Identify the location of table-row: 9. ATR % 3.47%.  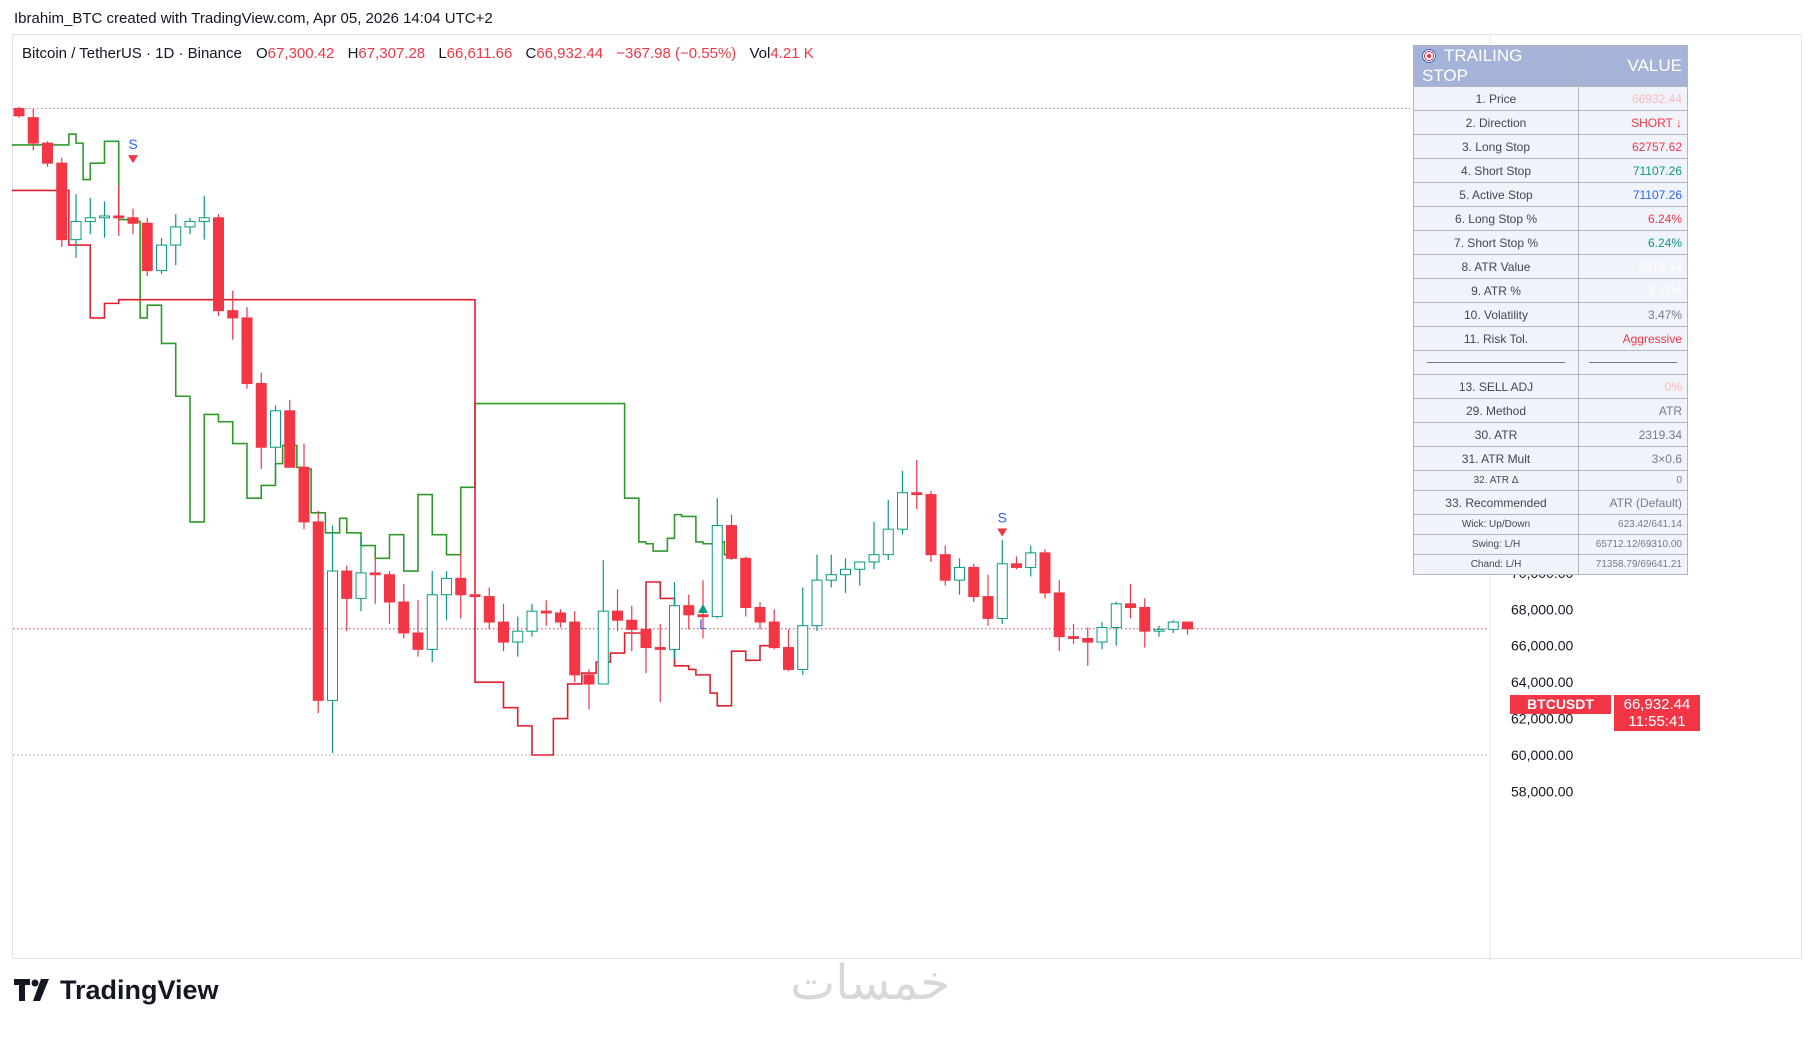
(1550, 290).